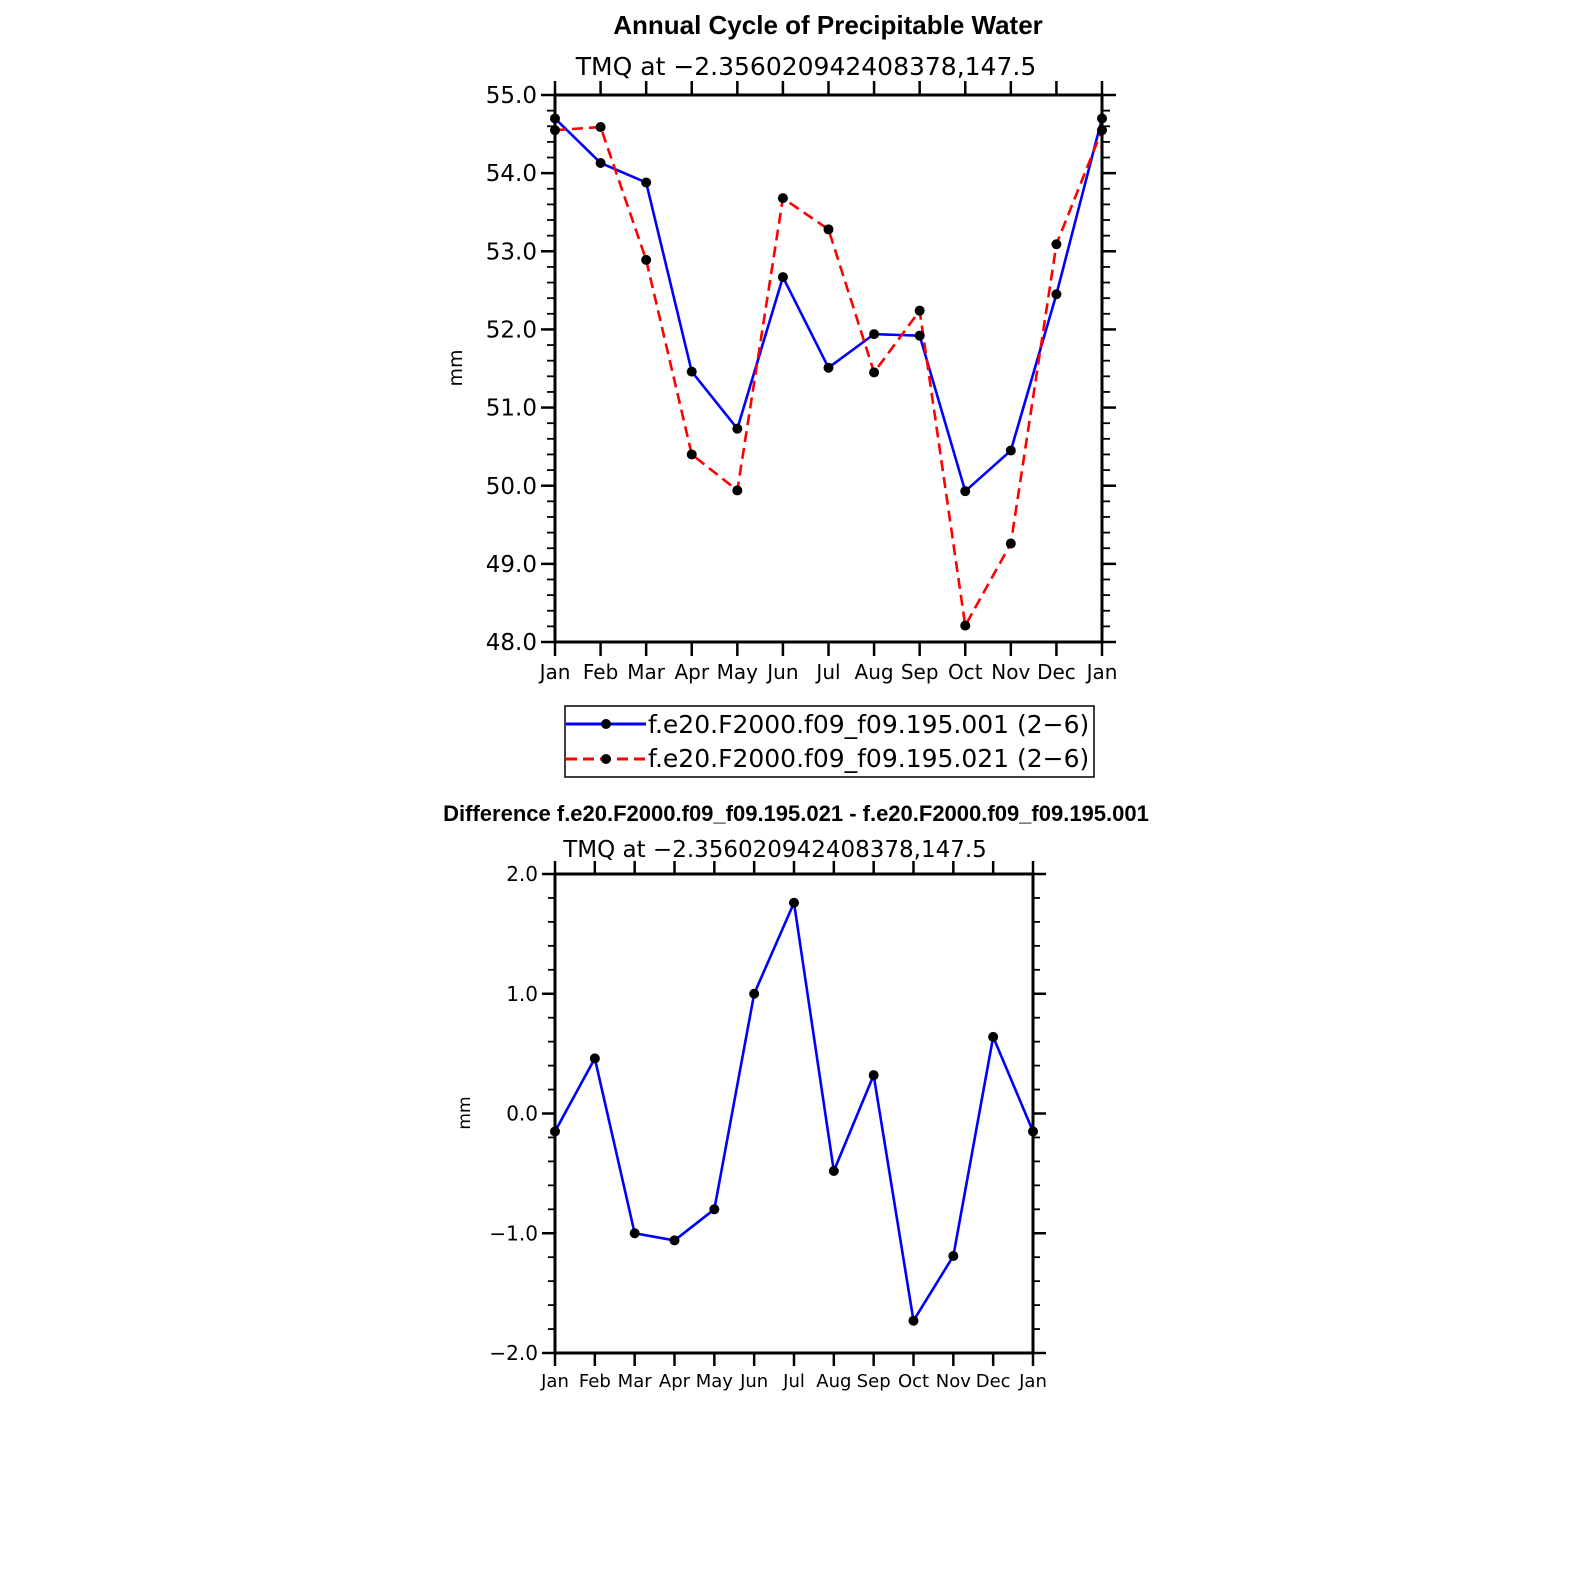 The height and width of the screenshot is (1574, 1574). What do you see at coordinates (511, 409) in the screenshot?
I see `y-tick-label: 51.0` at bounding box center [511, 409].